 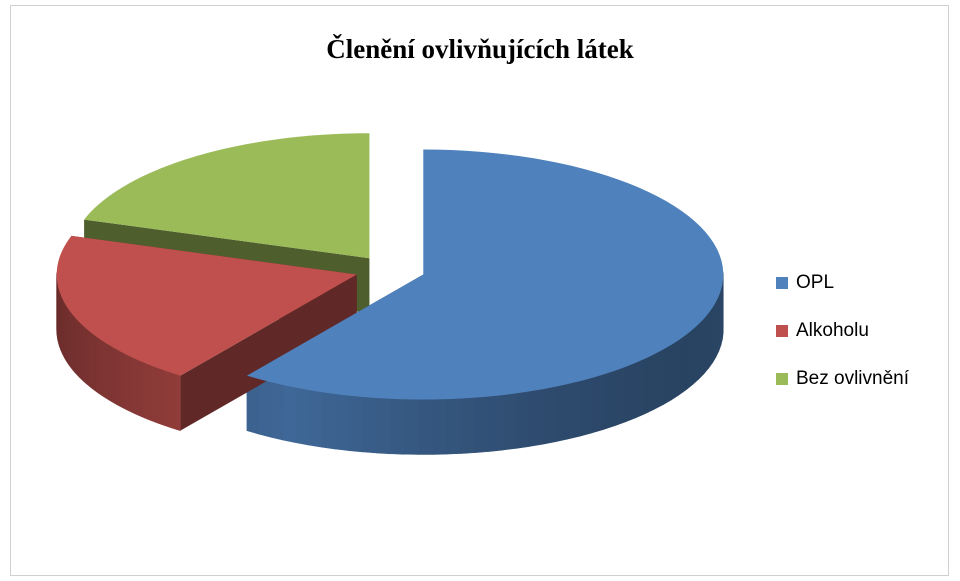 I want to click on legend-label: Bez ovlivnění, so click(x=853, y=378).